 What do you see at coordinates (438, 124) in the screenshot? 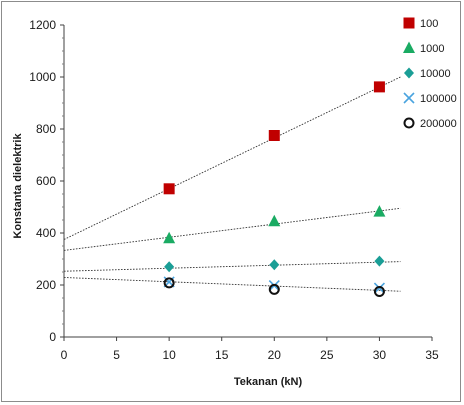
I see `legend-label-200000: 200000` at bounding box center [438, 124].